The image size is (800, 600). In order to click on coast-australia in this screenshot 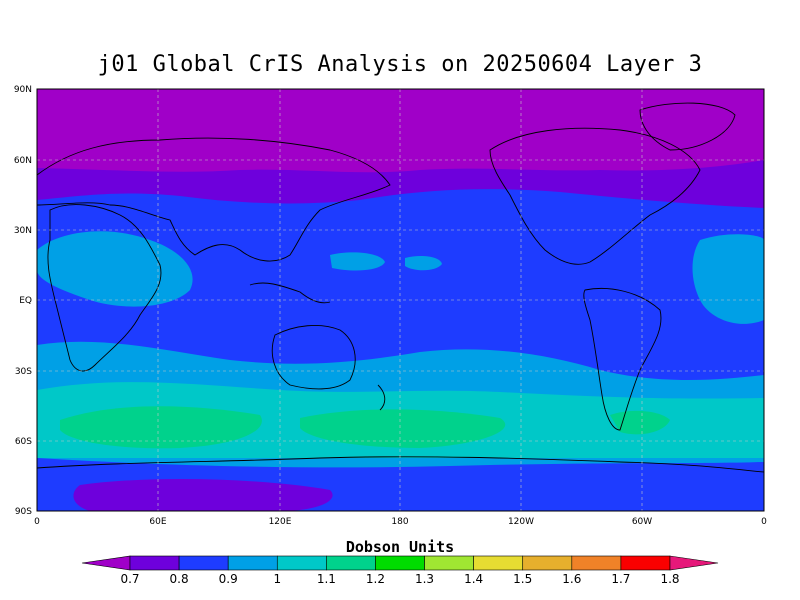, I will do `click(313, 357)`.